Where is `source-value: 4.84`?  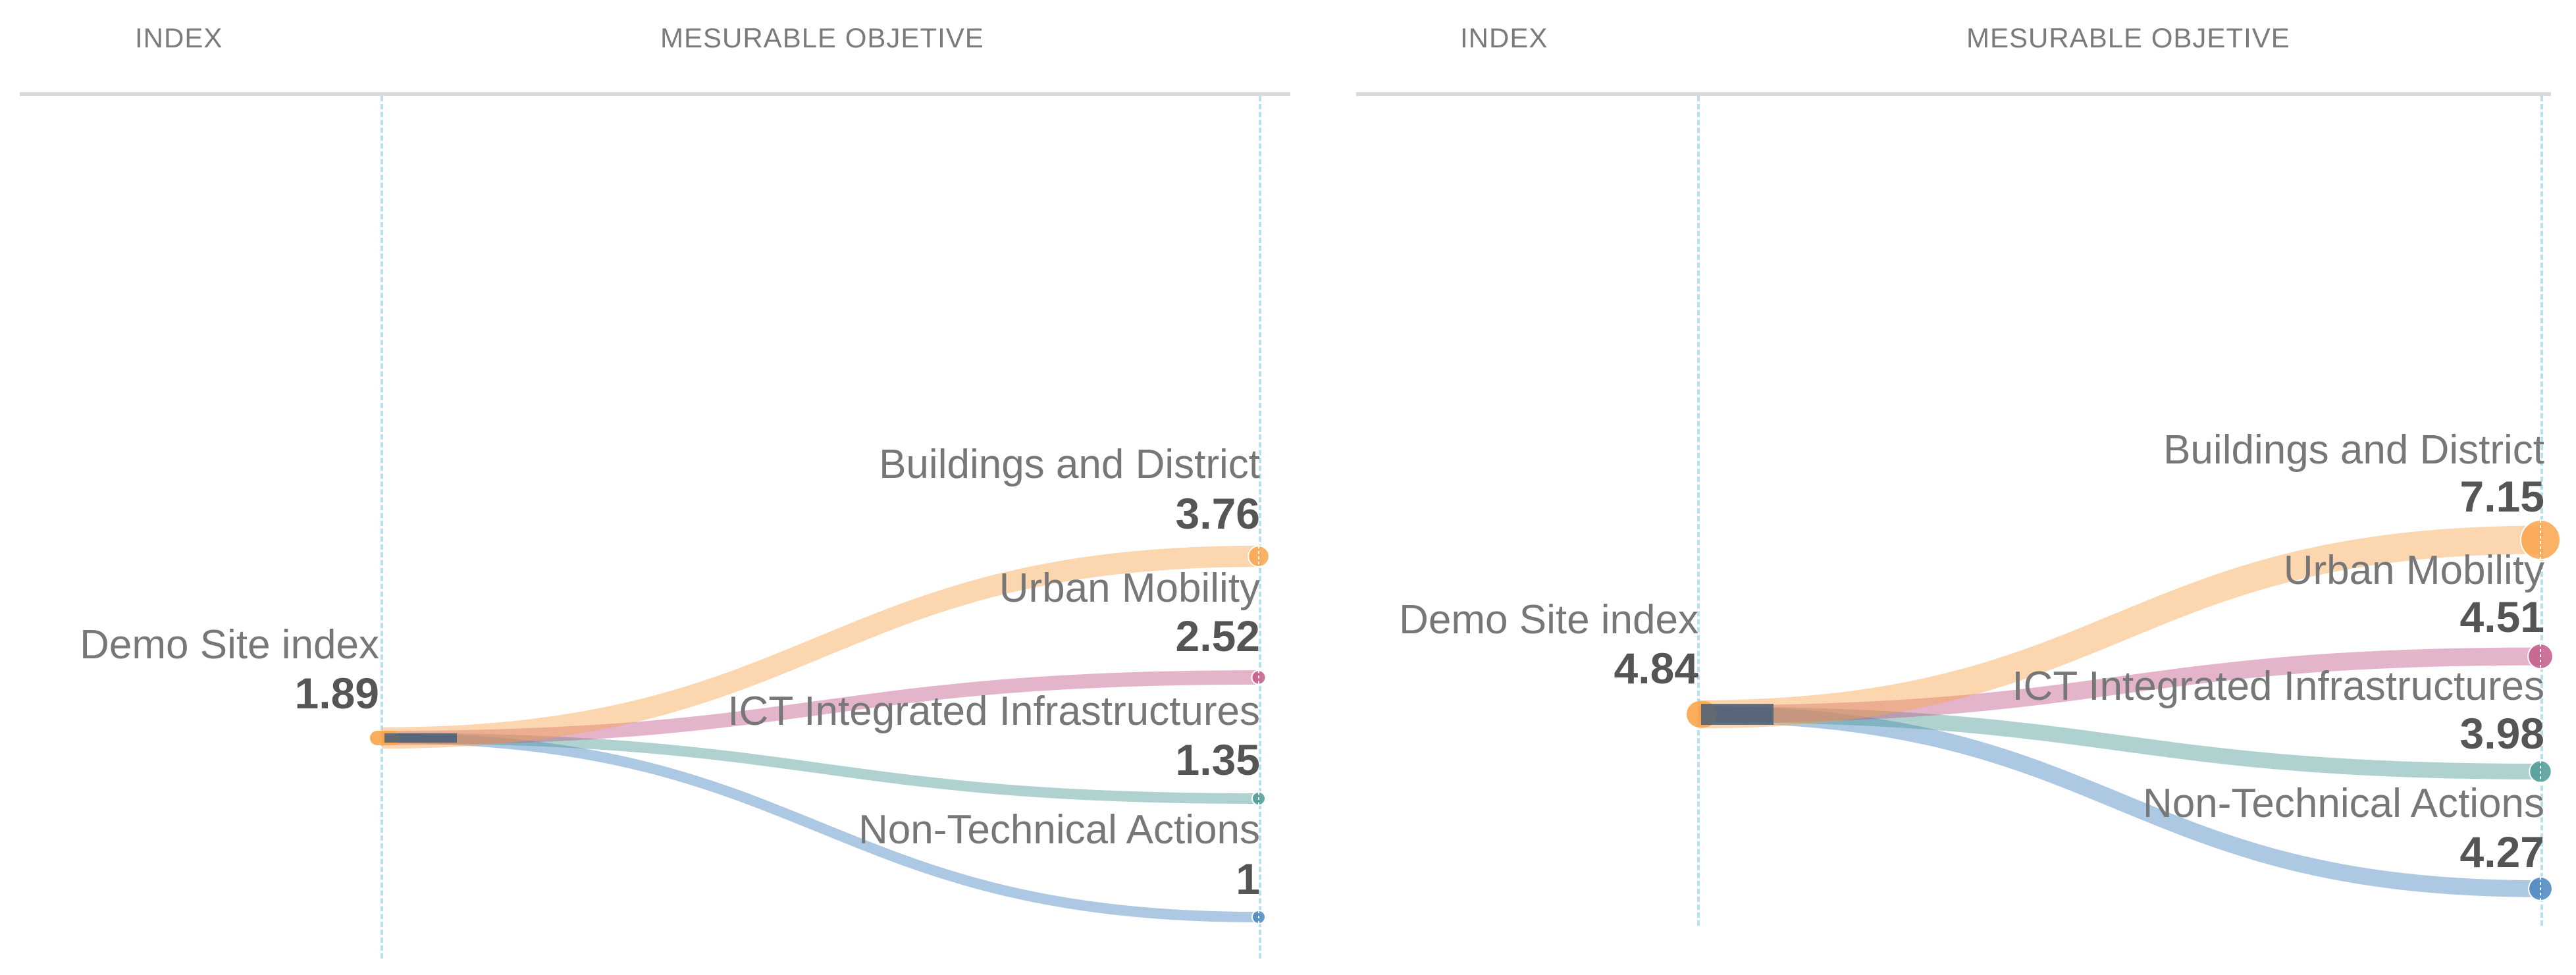 source-value: 4.84 is located at coordinates (1656, 668).